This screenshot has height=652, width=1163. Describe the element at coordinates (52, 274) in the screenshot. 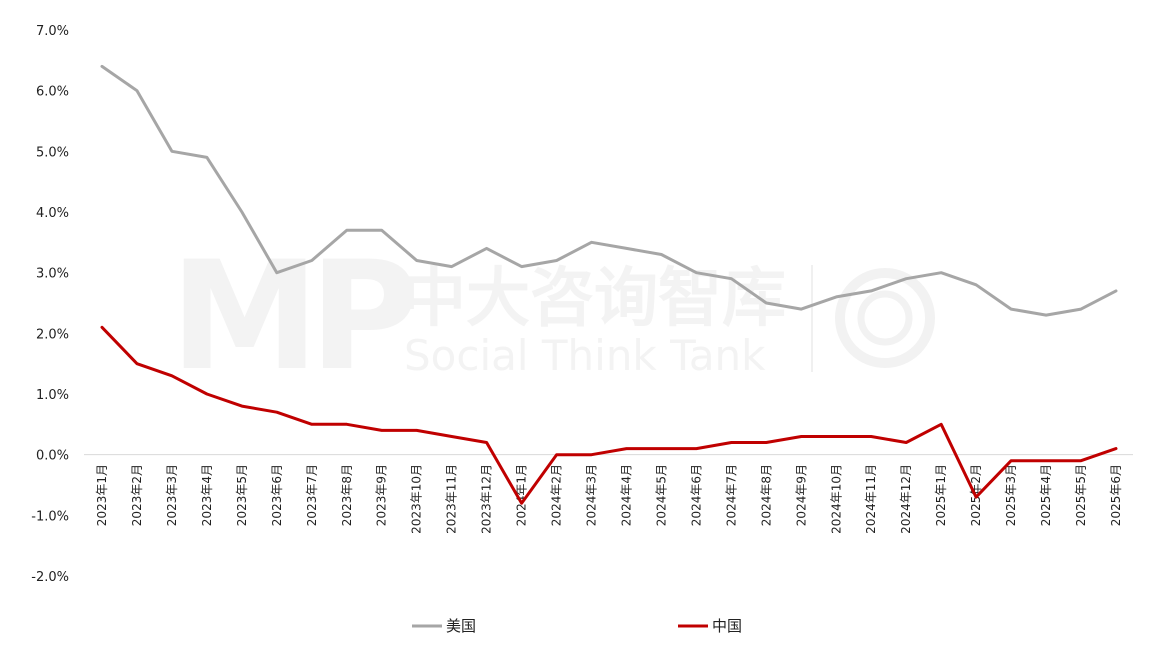

I see `y-tick-label: 3.0%` at that location.